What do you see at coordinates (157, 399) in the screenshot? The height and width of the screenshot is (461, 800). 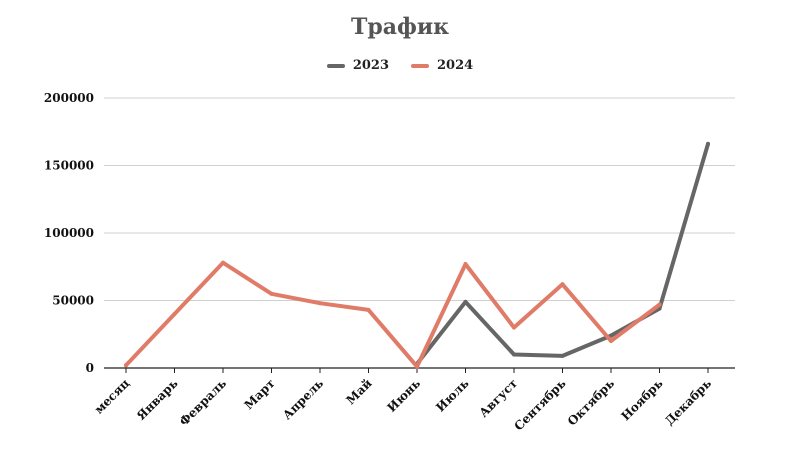 I see `x-tick-label: Январь` at bounding box center [157, 399].